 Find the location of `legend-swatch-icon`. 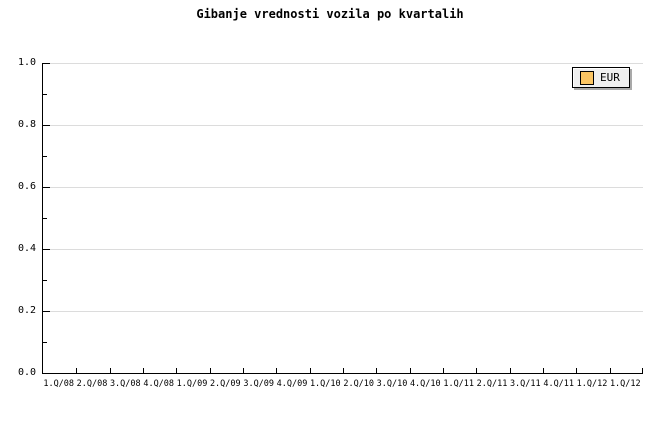

legend-swatch-icon is located at coordinates (587, 77).